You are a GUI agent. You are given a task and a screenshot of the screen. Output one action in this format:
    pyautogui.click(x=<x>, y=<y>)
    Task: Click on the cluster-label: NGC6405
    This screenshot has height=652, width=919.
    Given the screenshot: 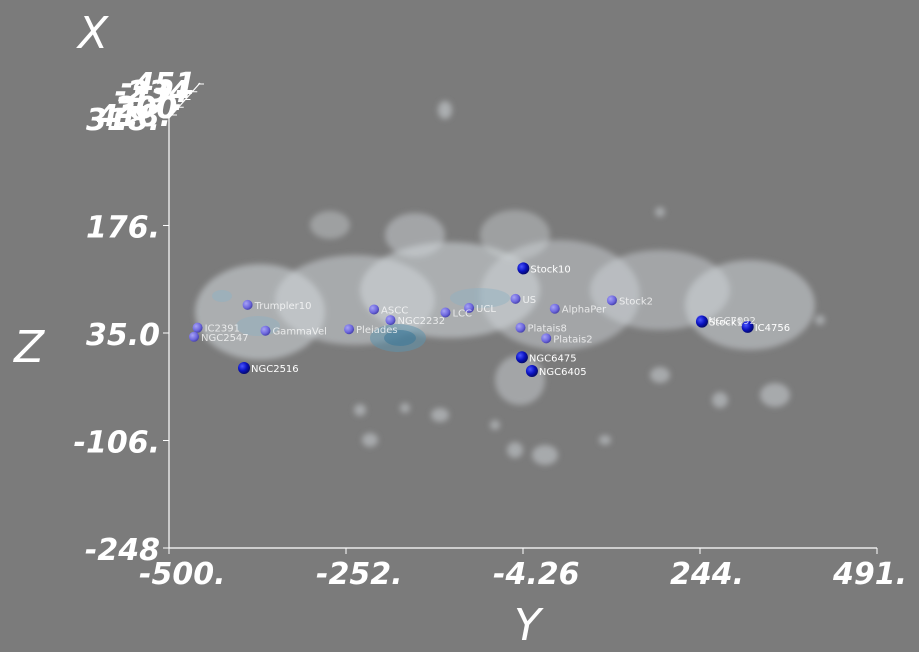 What is the action you would take?
    pyautogui.click(x=563, y=372)
    